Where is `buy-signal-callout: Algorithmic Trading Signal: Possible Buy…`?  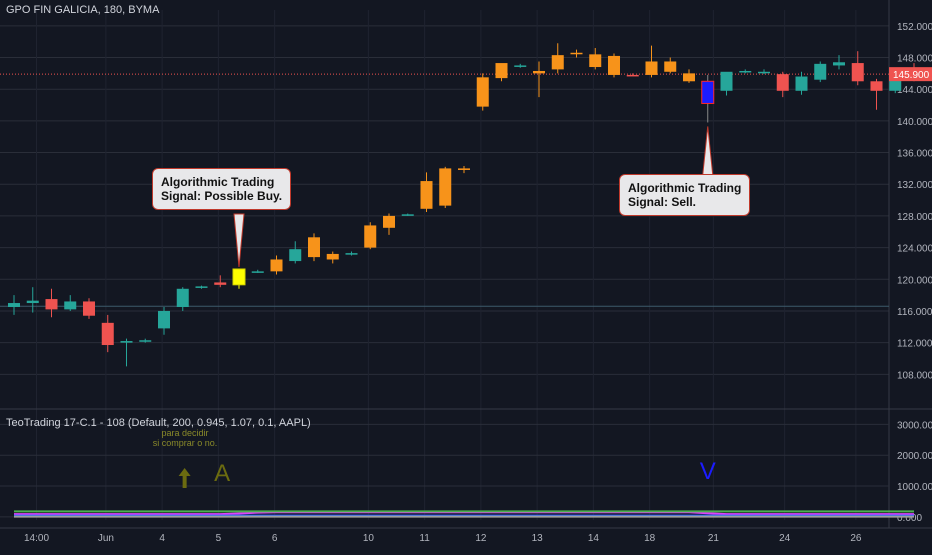
buy-signal-callout: Algorithmic Trading Signal: Possible Buy… is located at coordinates (222, 189).